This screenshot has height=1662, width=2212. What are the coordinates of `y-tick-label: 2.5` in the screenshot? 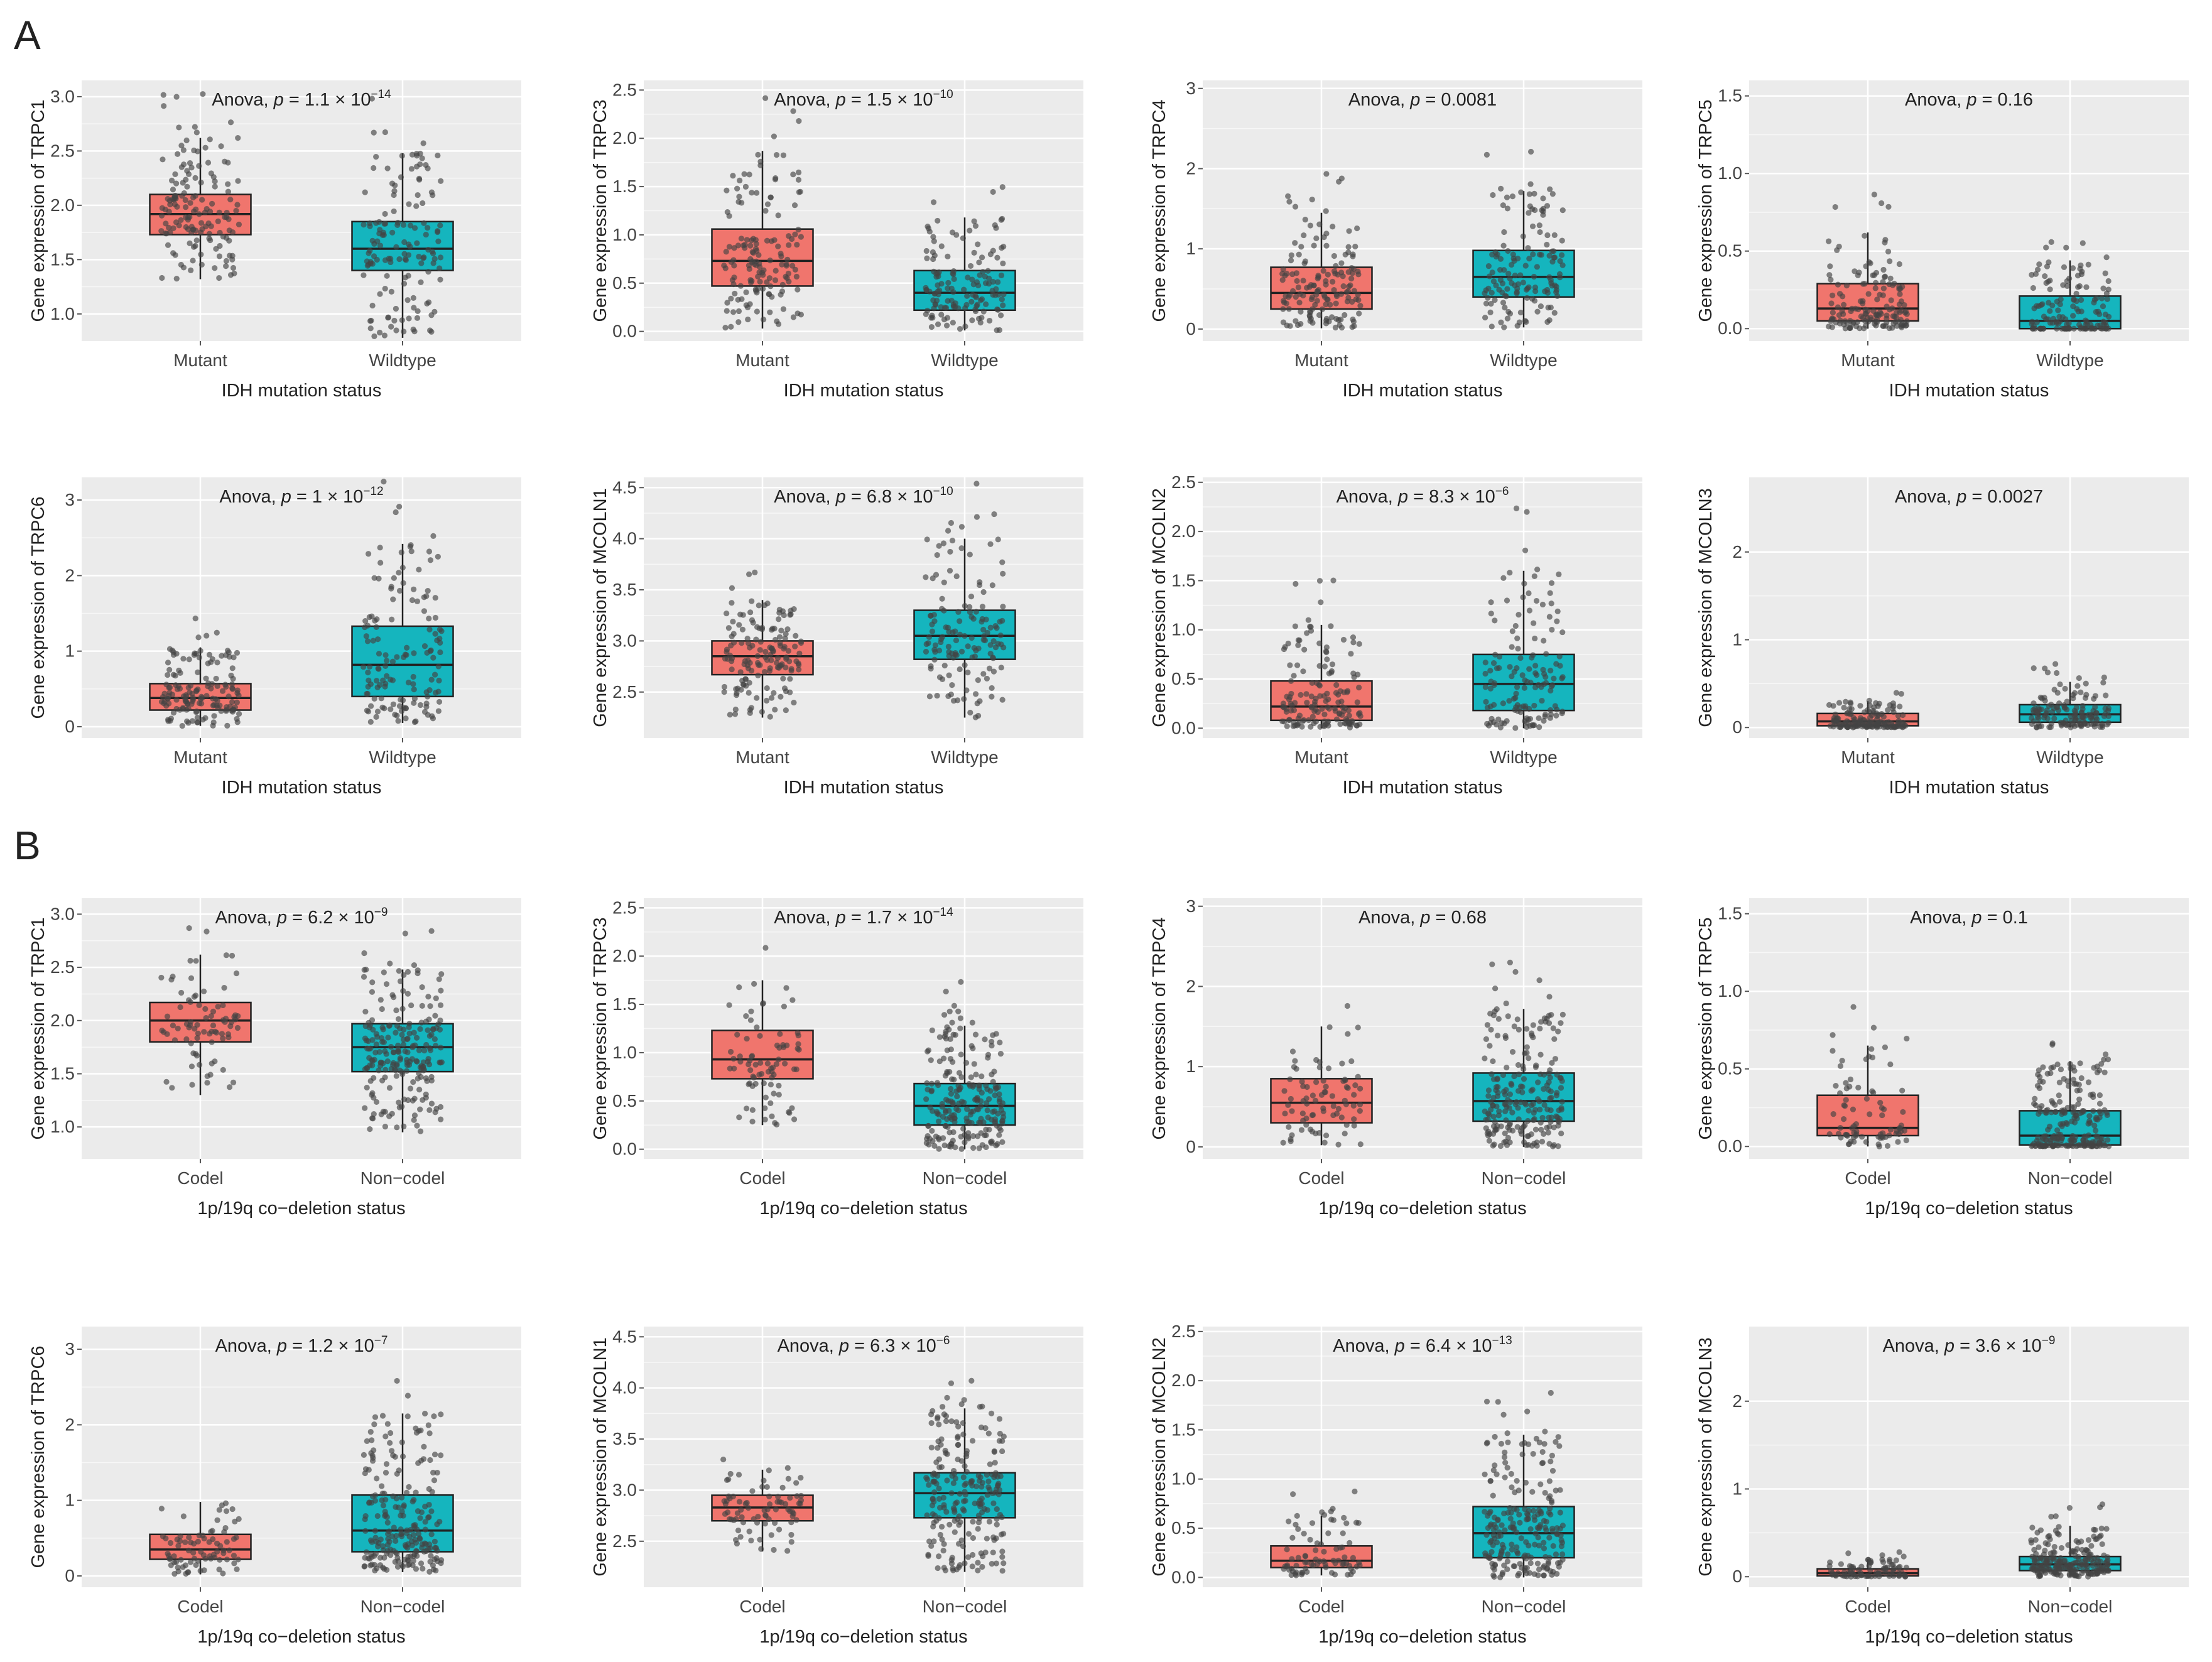 It's located at (625, 907).